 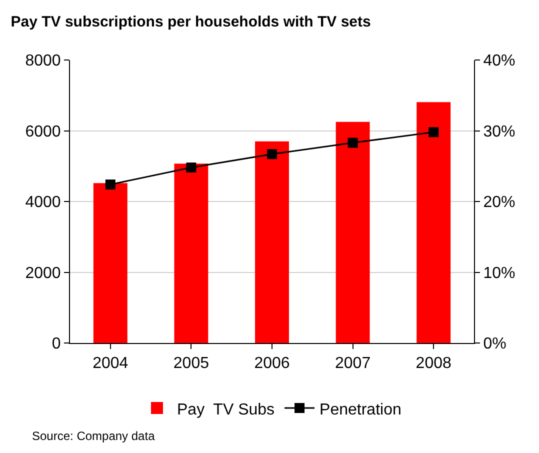 I want to click on x-tick-label: 2006, so click(x=272, y=363).